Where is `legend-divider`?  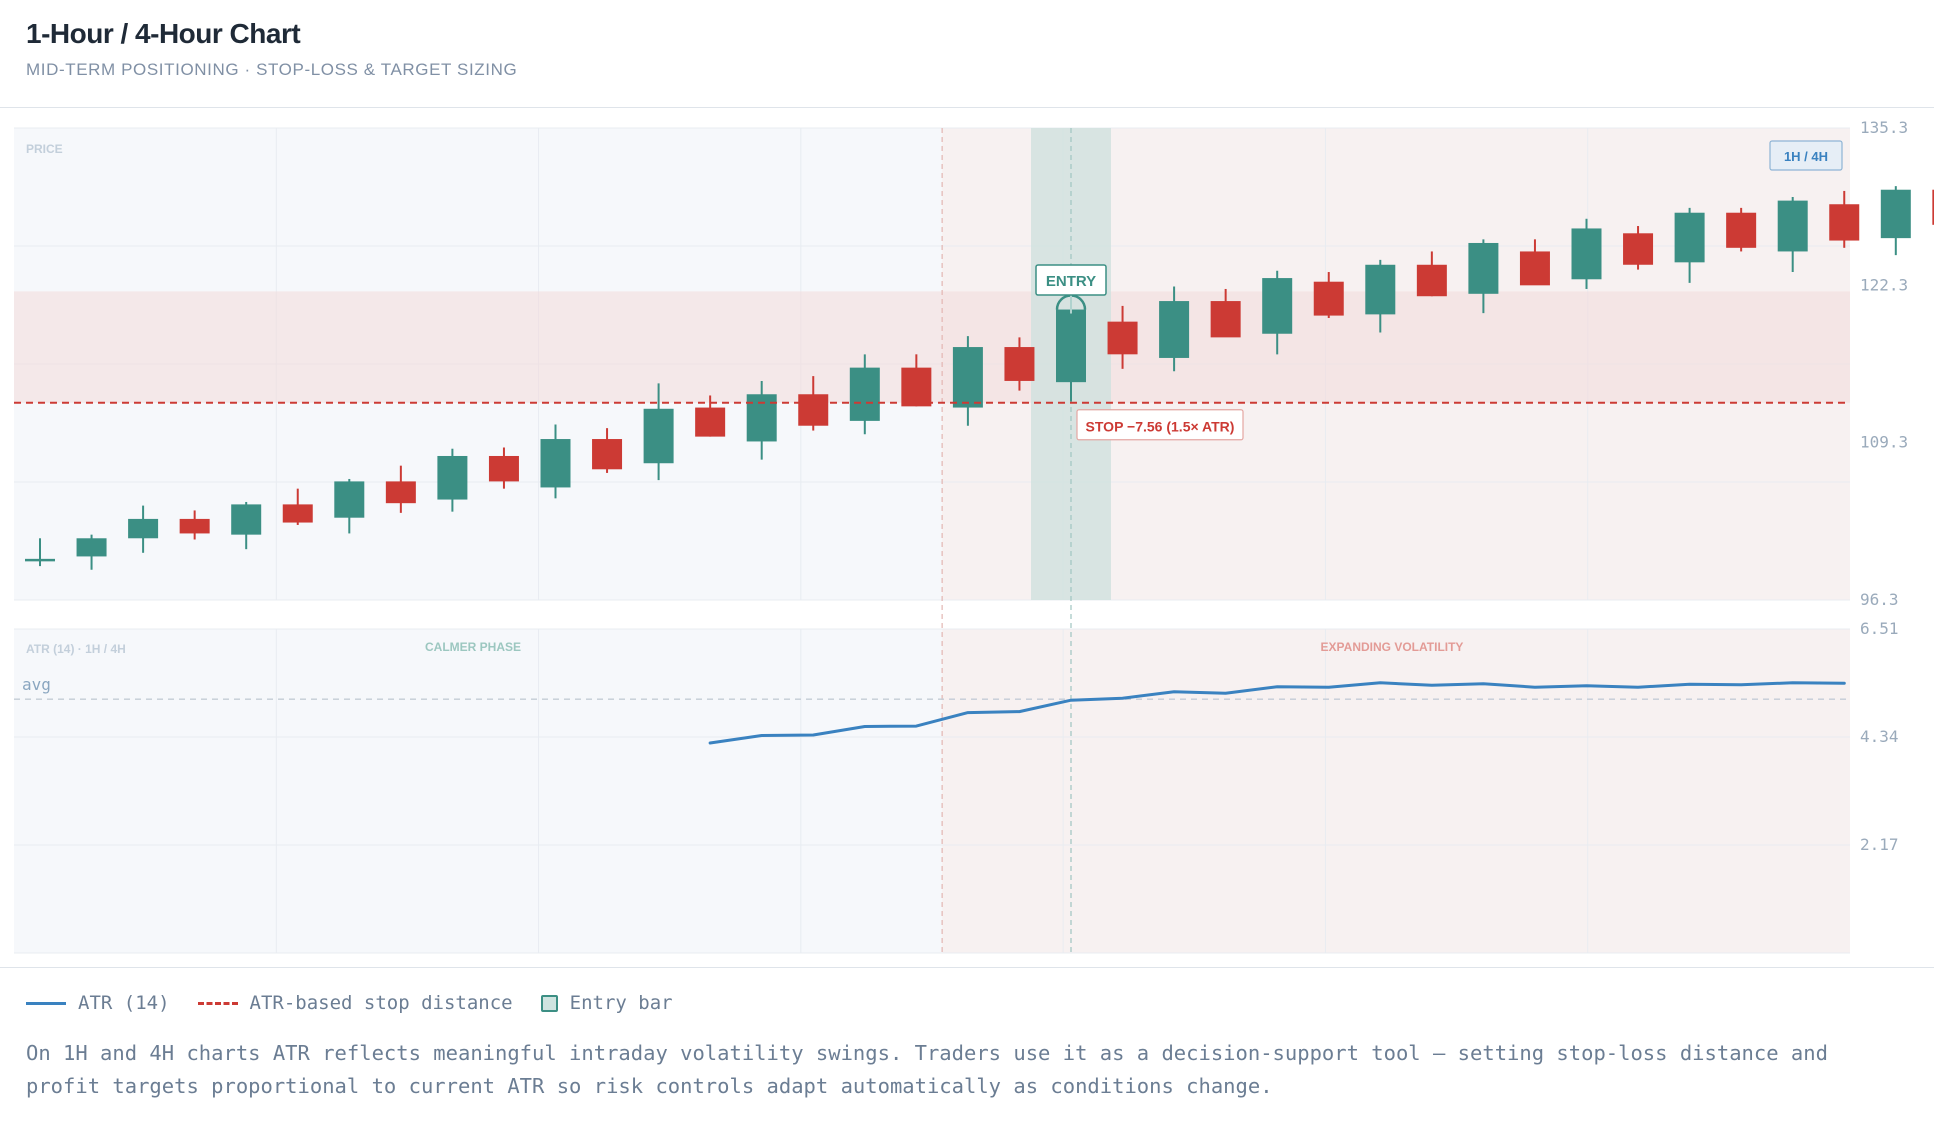 legend-divider is located at coordinates (967, 967).